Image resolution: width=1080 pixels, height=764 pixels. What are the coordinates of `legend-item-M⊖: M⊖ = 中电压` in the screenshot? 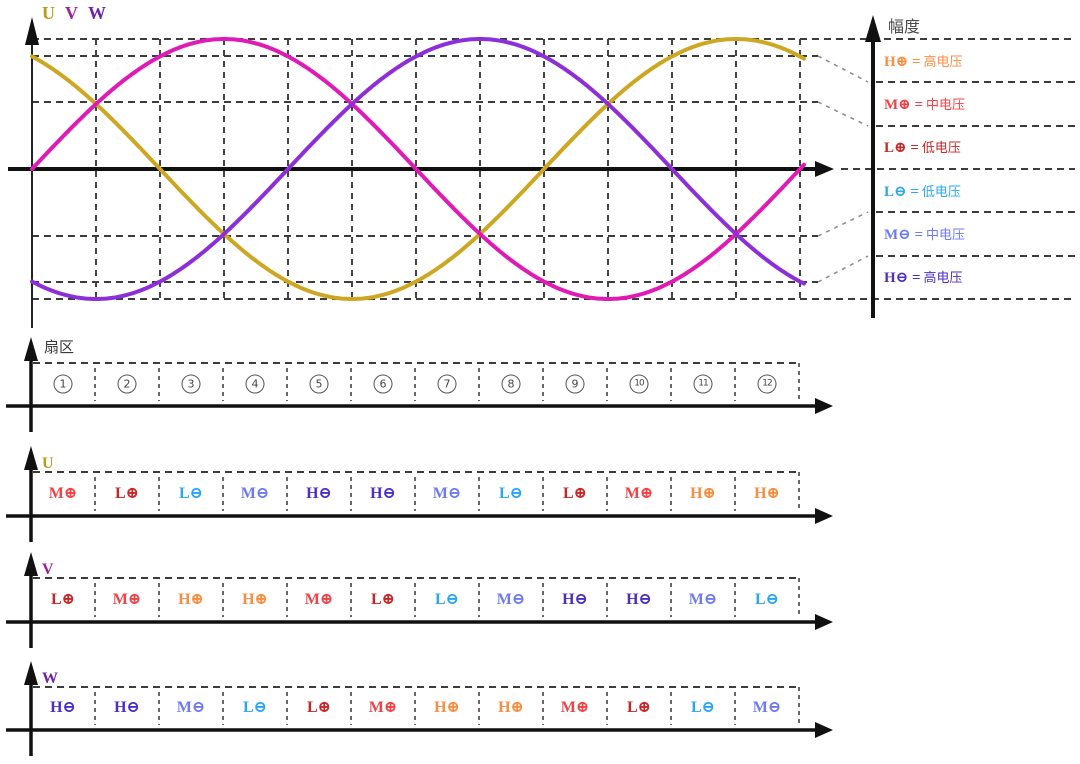 It's located at (924, 234).